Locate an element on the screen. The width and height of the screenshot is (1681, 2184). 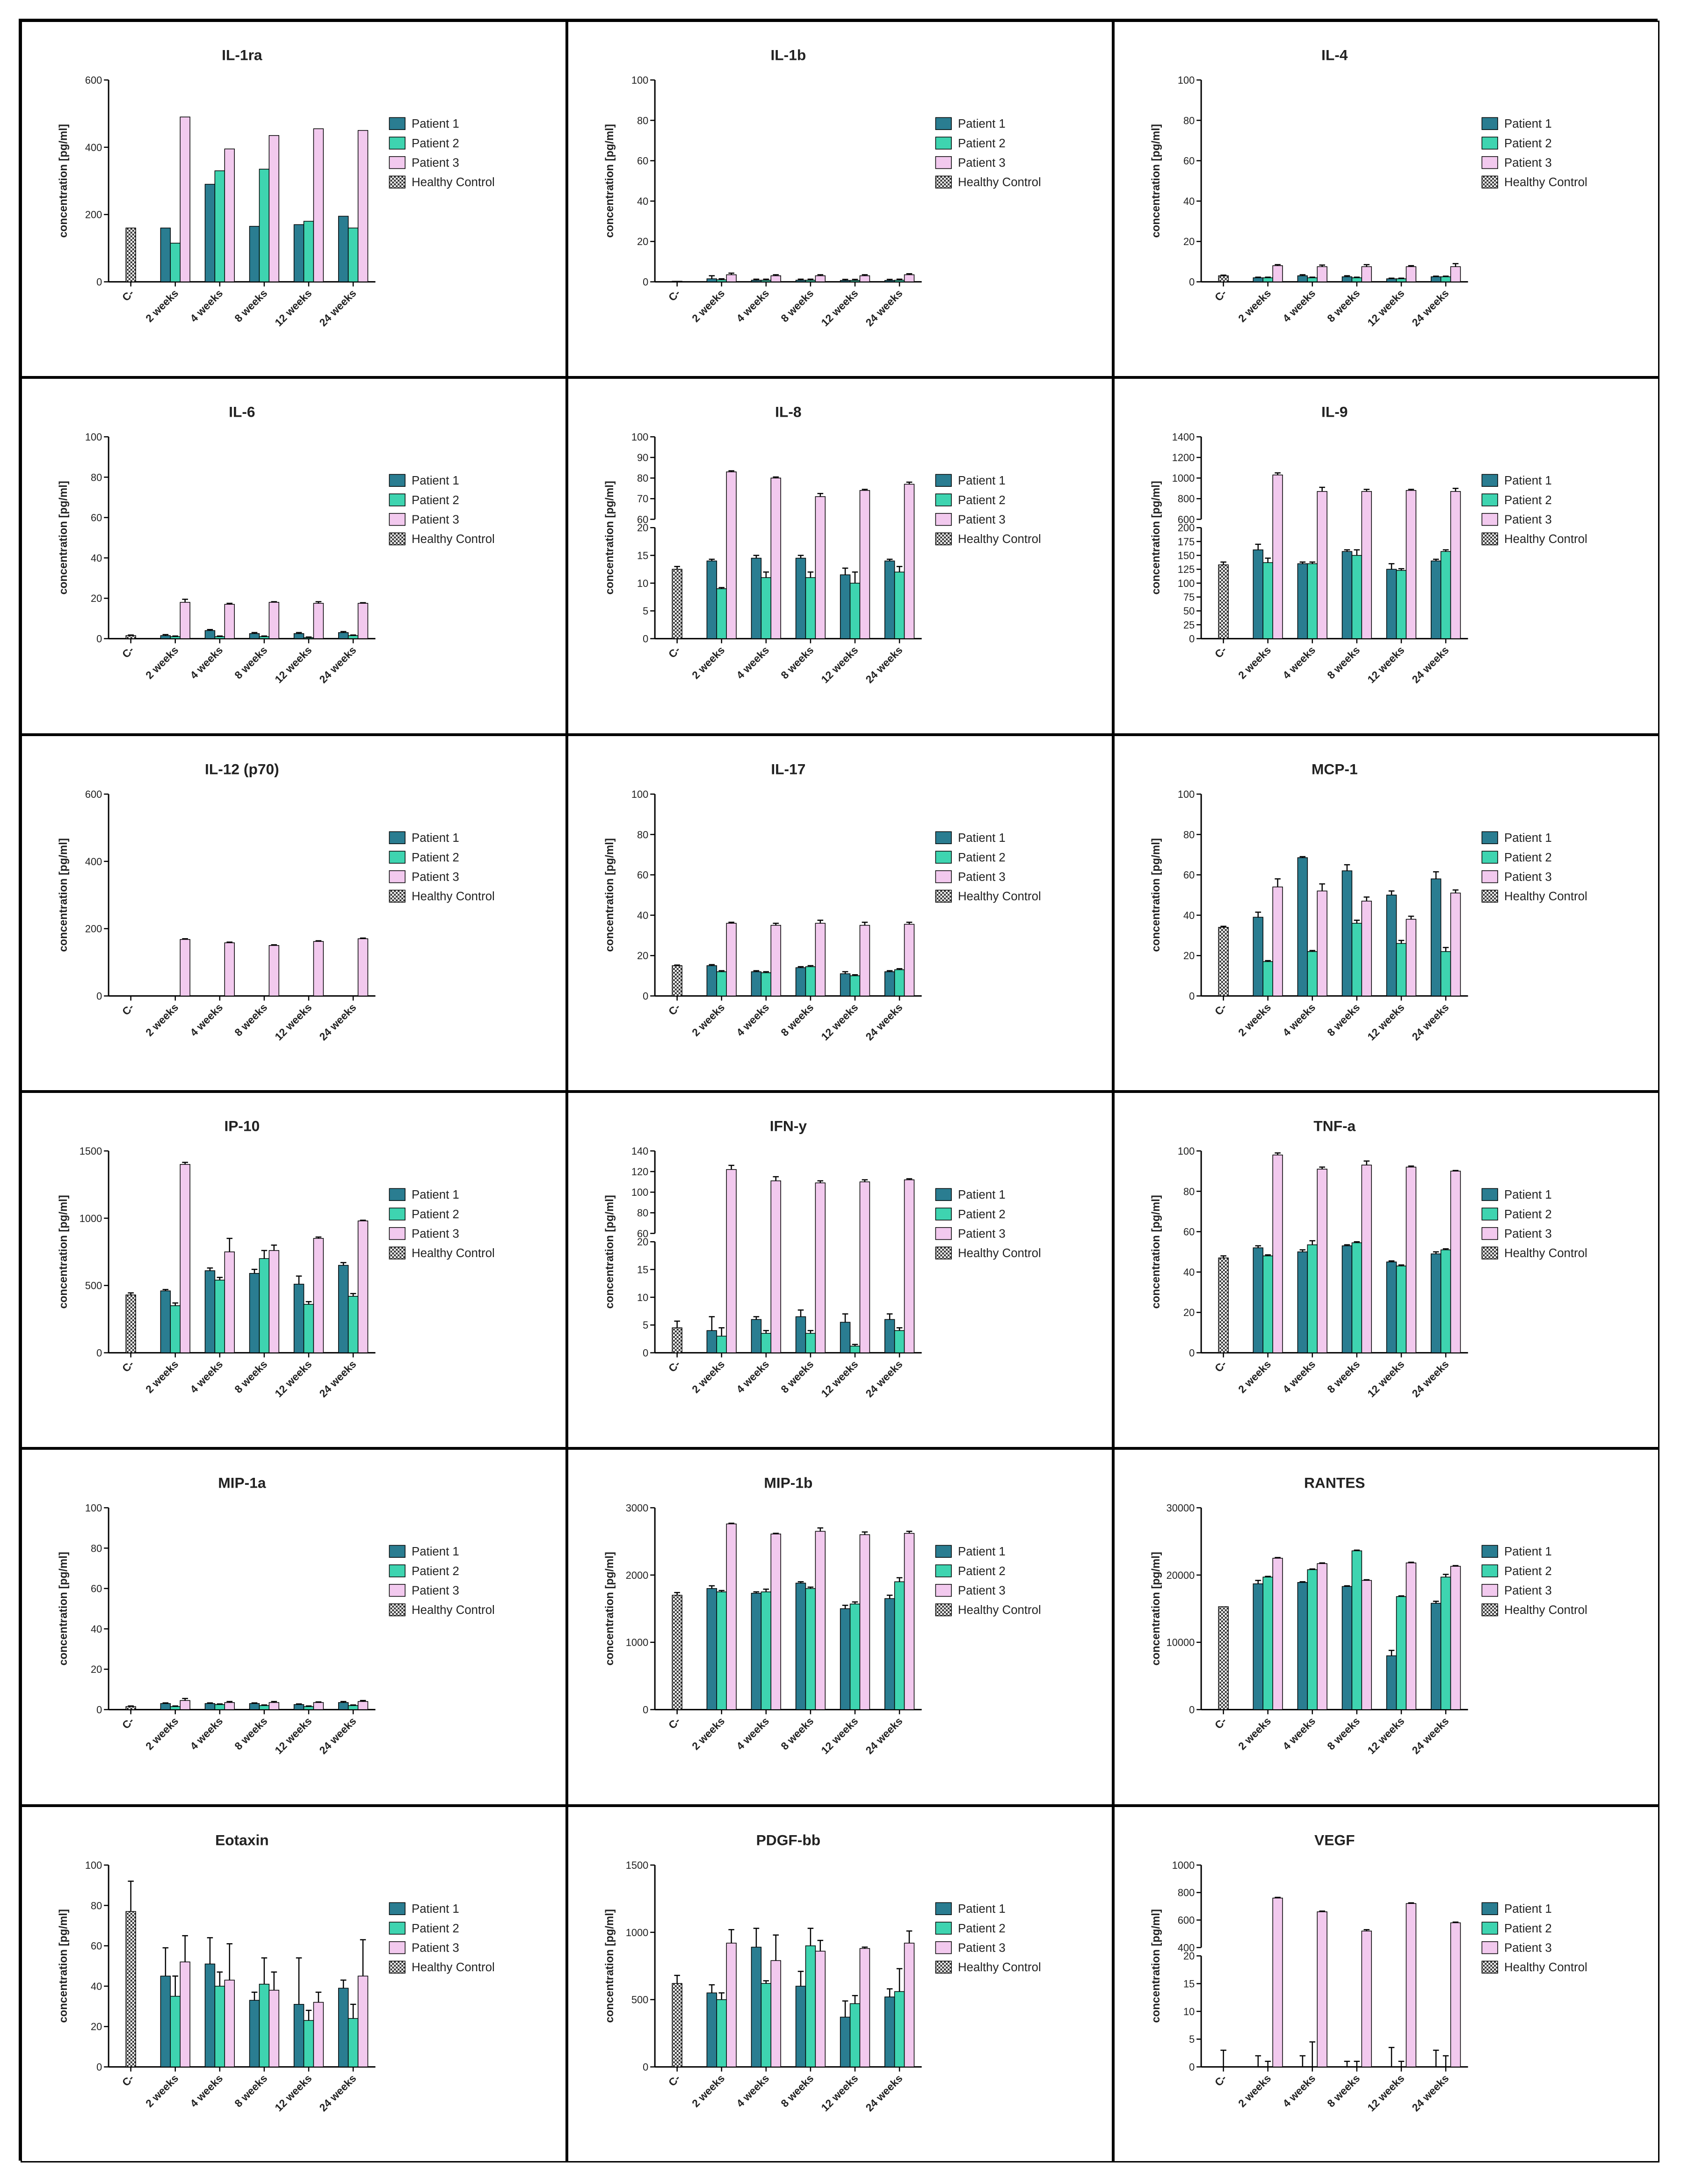
y-tick-label: 200 is located at coordinates (93, 928).